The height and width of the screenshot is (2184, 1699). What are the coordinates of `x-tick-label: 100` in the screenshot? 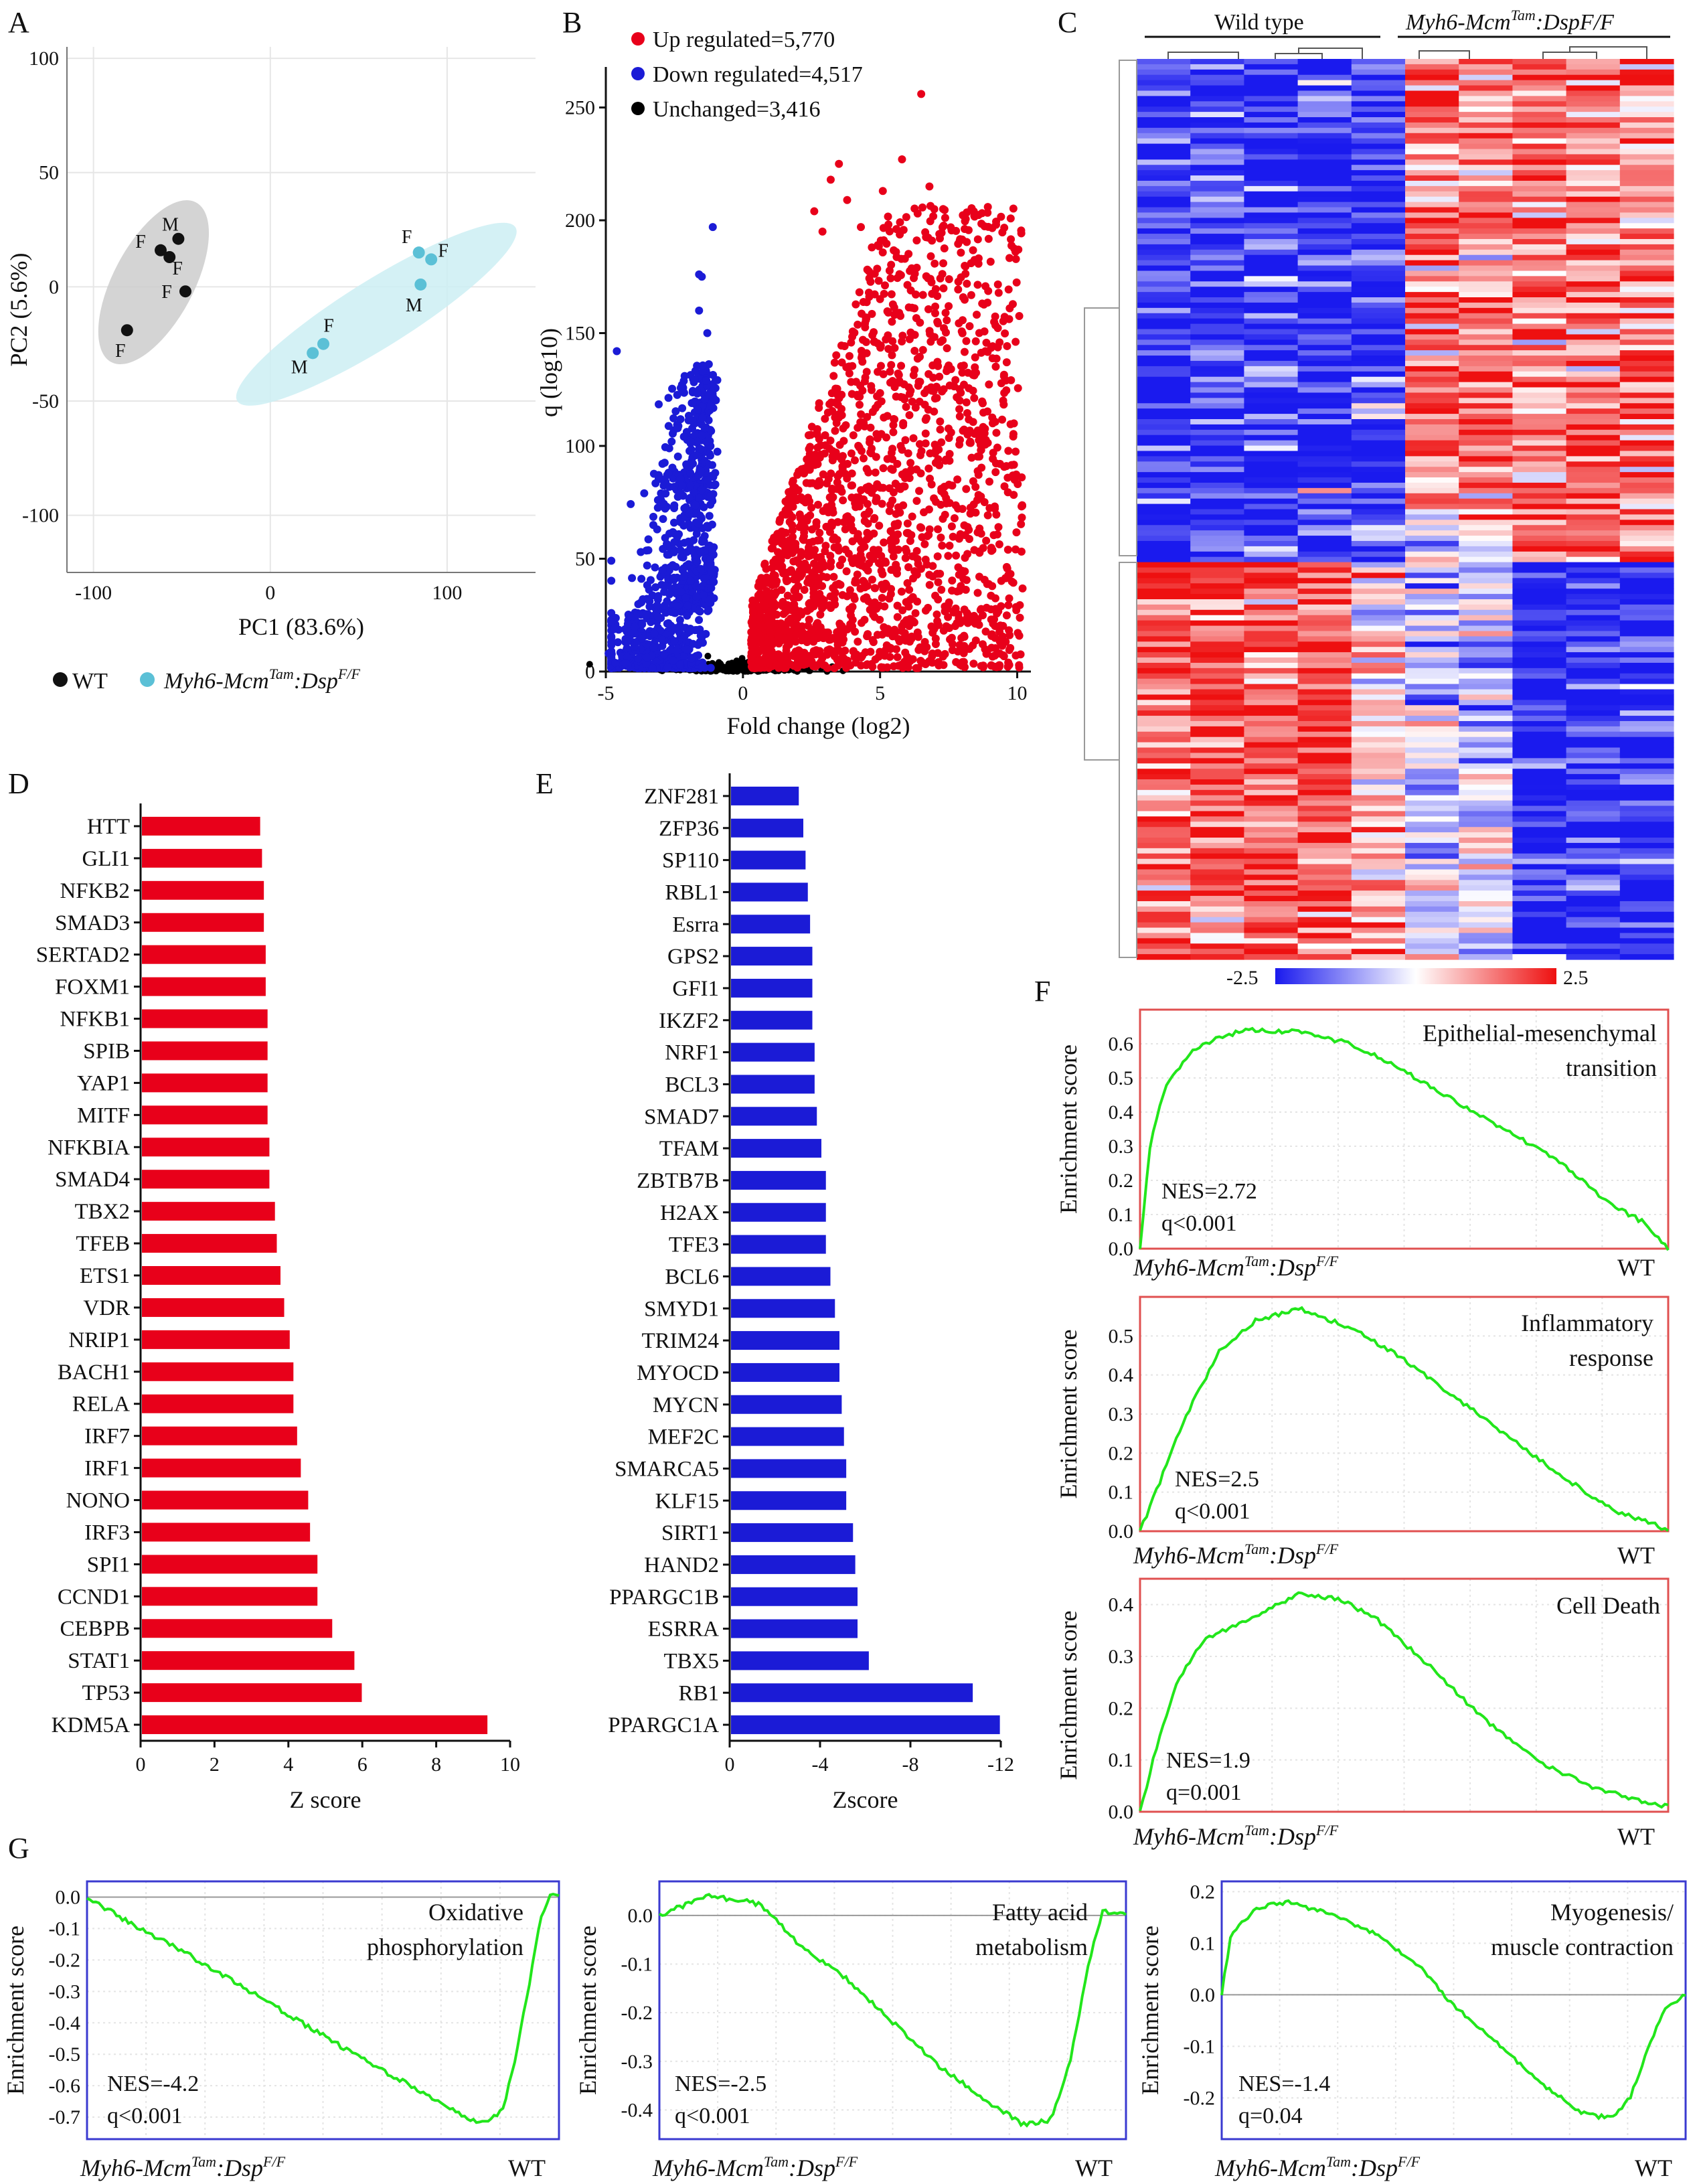 It's located at (447, 593).